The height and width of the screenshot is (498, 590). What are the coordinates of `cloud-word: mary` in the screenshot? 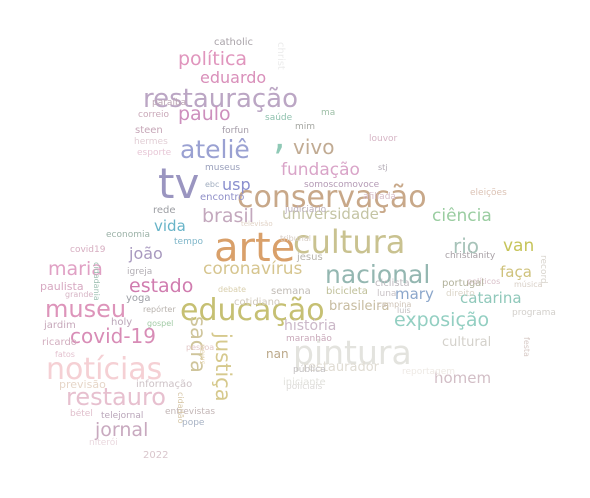 It's located at (414, 294).